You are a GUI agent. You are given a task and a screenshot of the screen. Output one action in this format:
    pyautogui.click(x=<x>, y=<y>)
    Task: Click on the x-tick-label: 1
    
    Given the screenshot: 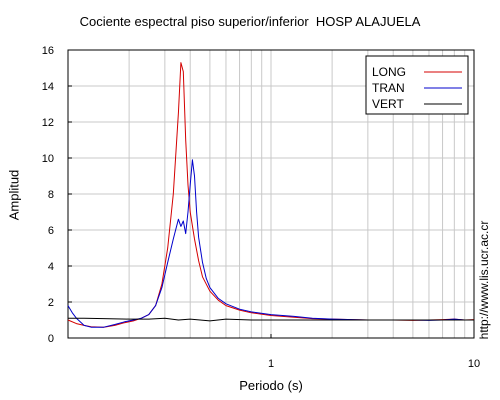 What is the action you would take?
    pyautogui.click(x=271, y=364)
    